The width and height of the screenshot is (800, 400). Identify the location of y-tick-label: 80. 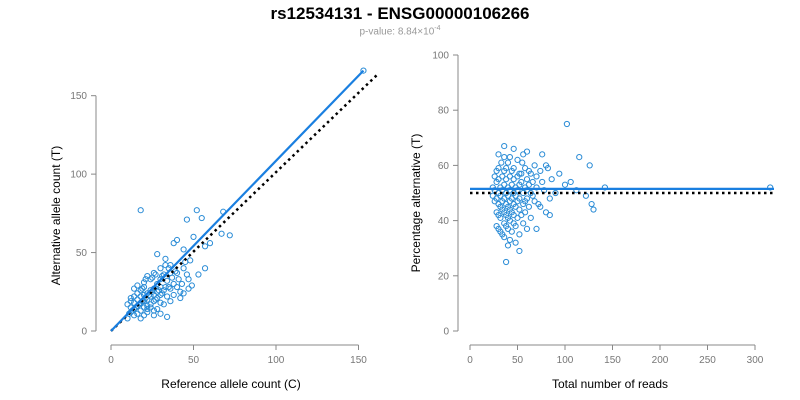
(444, 111).